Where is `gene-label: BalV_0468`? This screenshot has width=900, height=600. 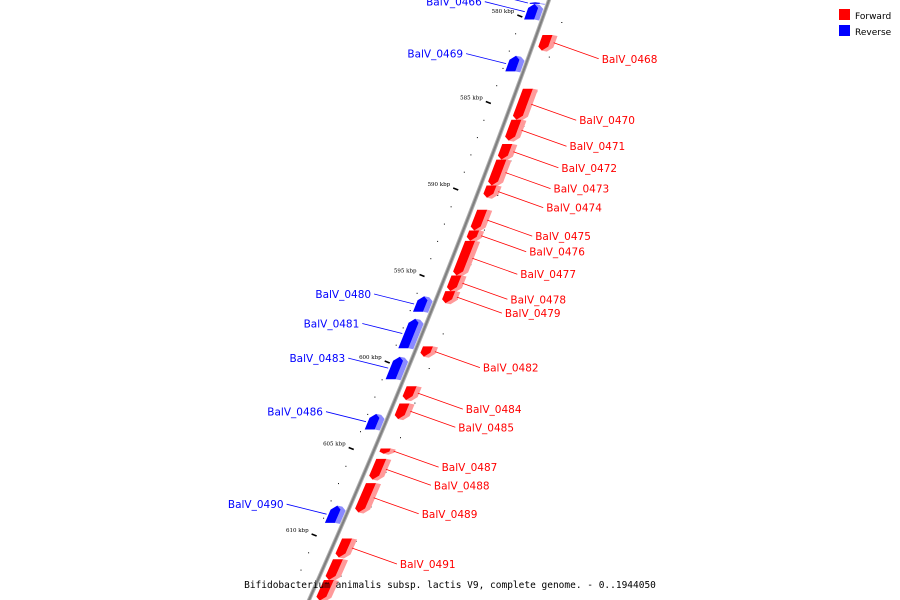 gene-label: BalV_0468 is located at coordinates (630, 60).